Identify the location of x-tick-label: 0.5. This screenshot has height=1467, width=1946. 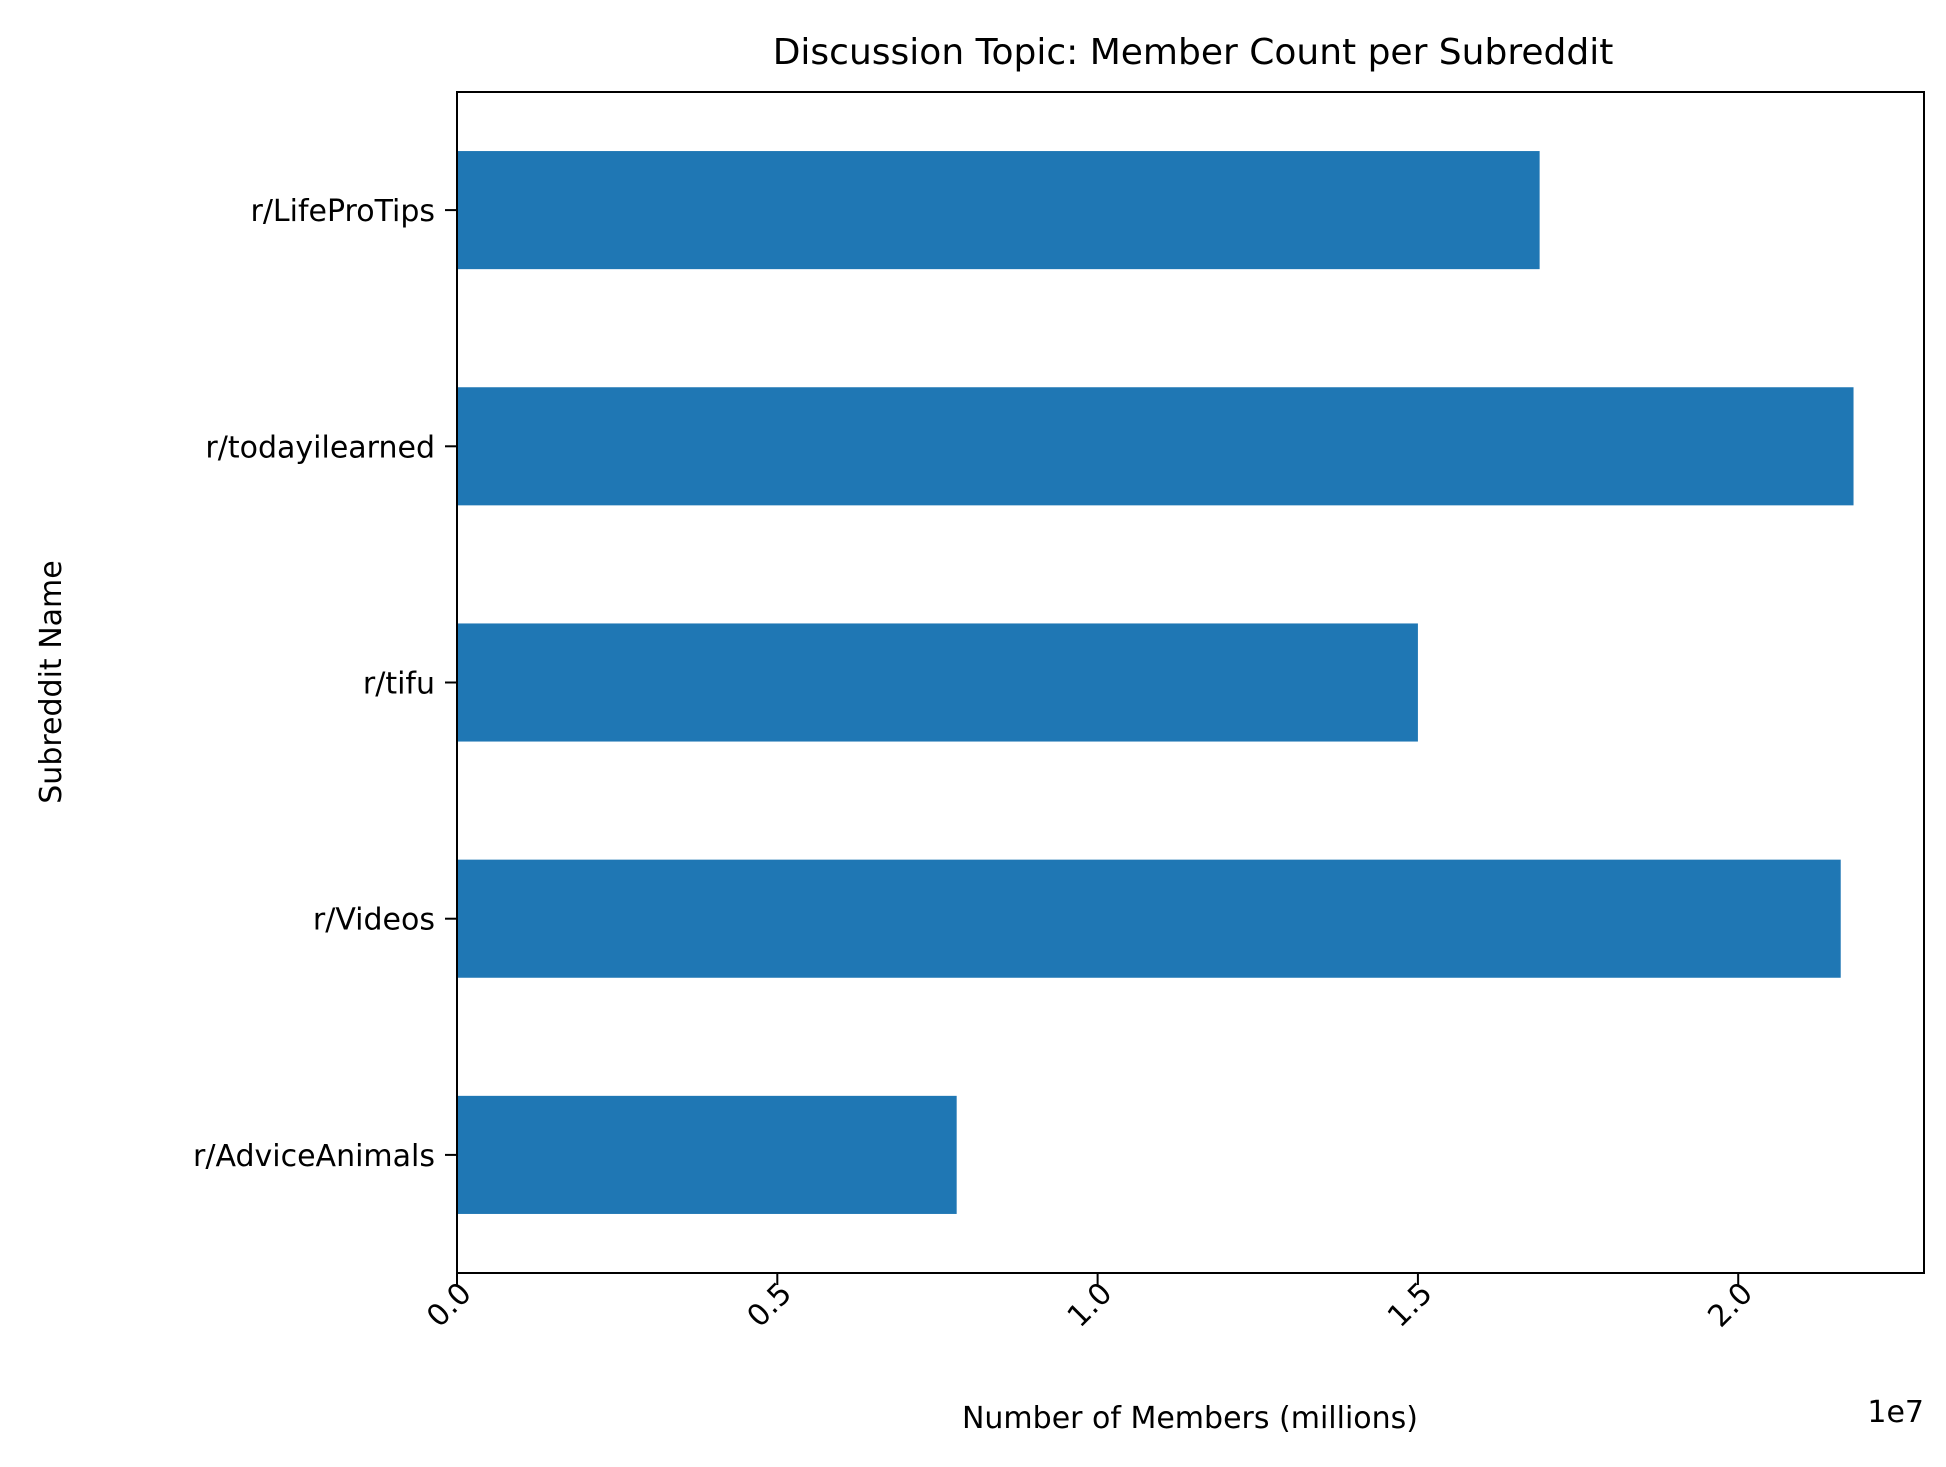
(769, 1305).